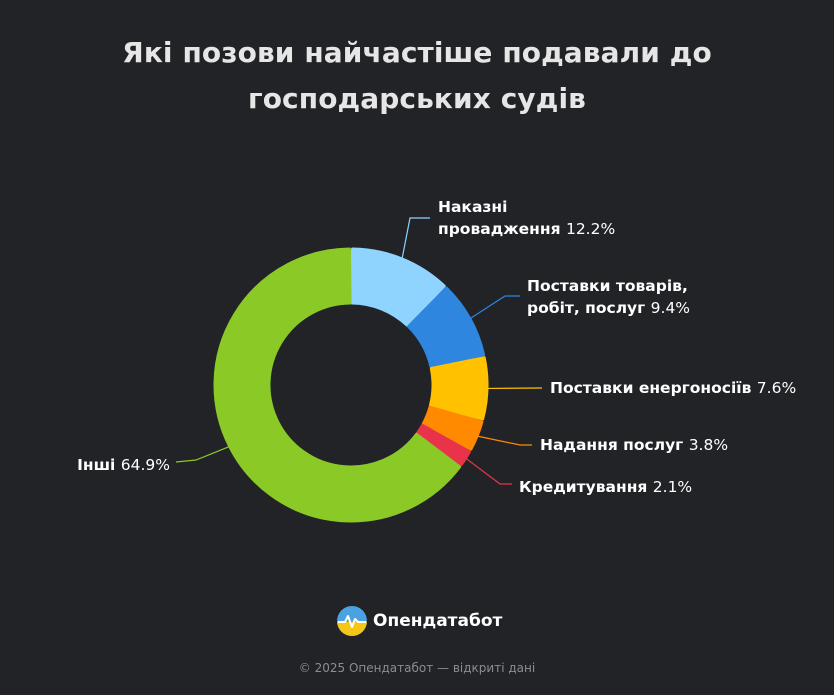 Image resolution: width=834 pixels, height=695 pixels. I want to click on leader-line-поставки-товарів-робіт-послуг, so click(495, 307).